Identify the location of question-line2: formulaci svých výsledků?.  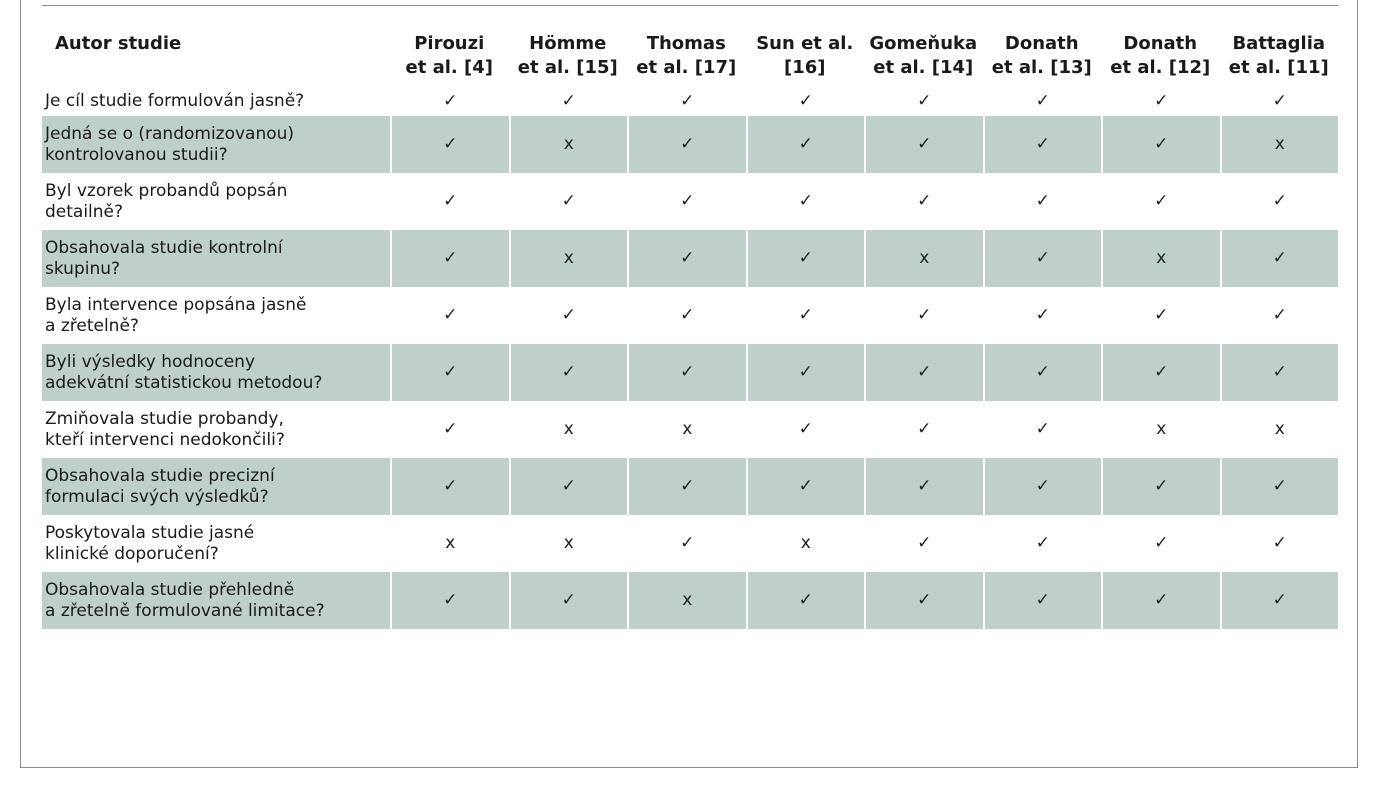
(157, 496).